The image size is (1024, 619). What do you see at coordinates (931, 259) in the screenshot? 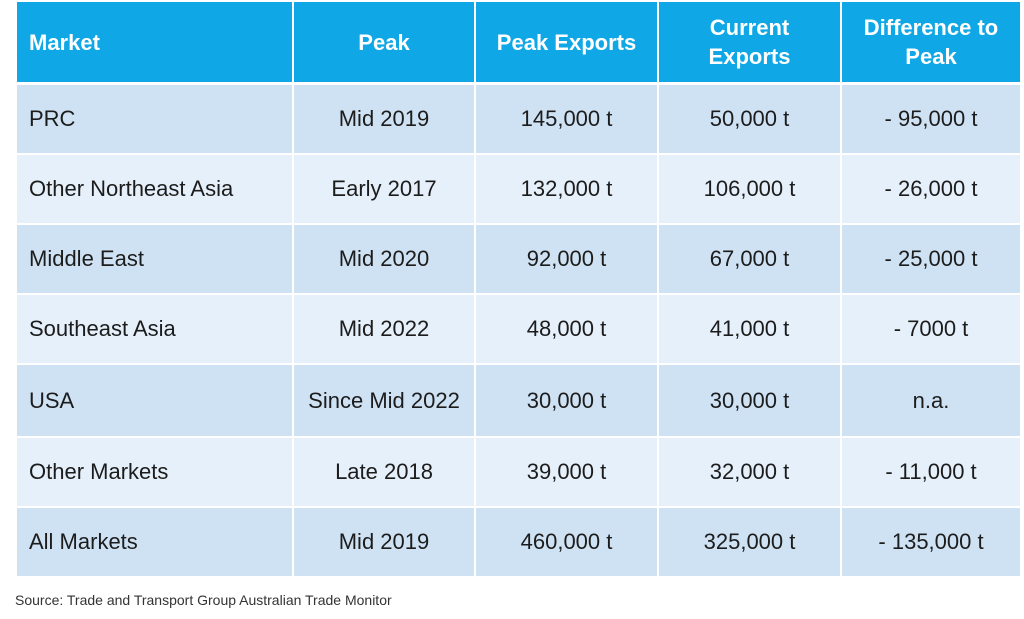
I see `table-cell-difference-to-peak: - 25,000 t` at bounding box center [931, 259].